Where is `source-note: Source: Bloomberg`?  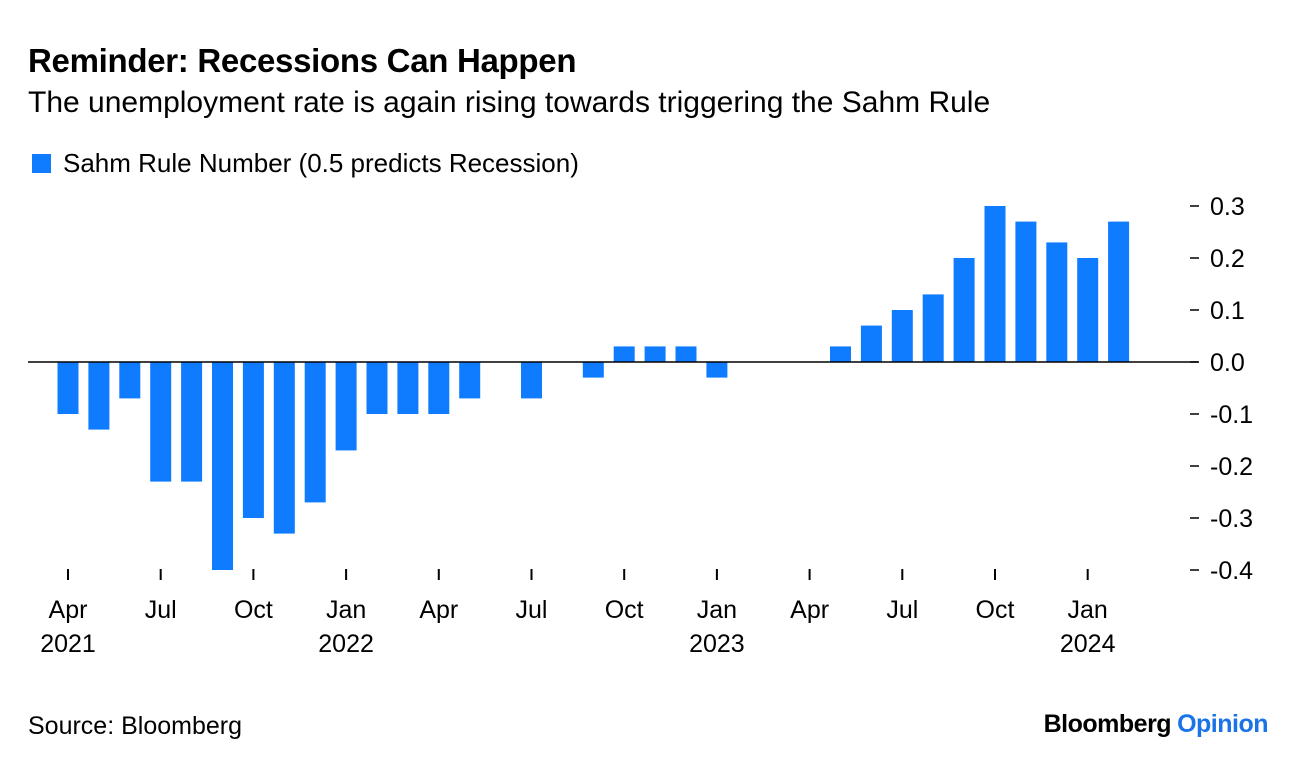 source-note: Source: Bloomberg is located at coordinates (135, 726).